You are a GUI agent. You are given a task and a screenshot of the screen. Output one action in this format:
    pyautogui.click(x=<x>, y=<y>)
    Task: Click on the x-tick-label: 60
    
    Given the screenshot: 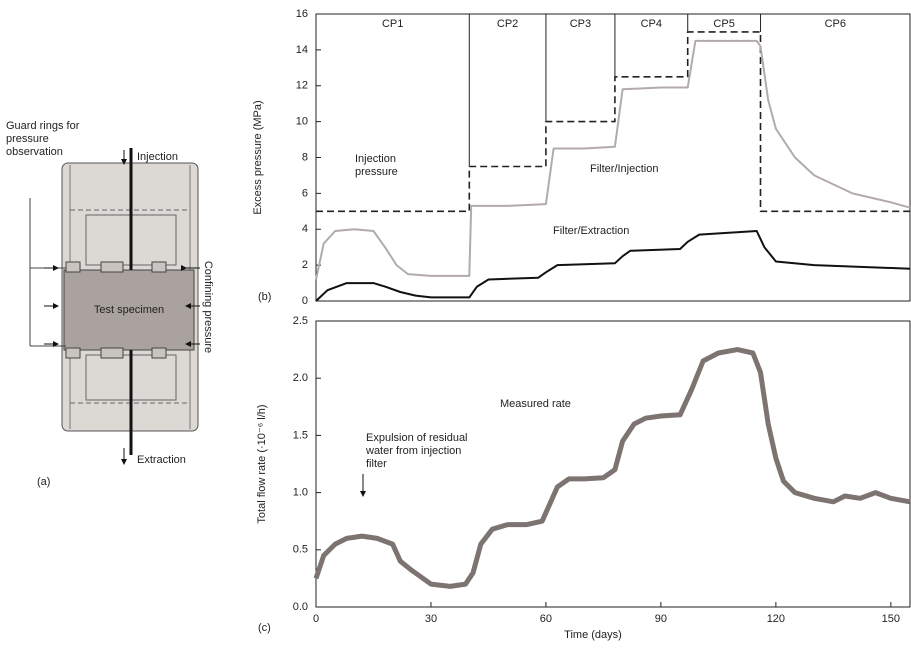 What is the action you would take?
    pyautogui.click(x=546, y=619)
    